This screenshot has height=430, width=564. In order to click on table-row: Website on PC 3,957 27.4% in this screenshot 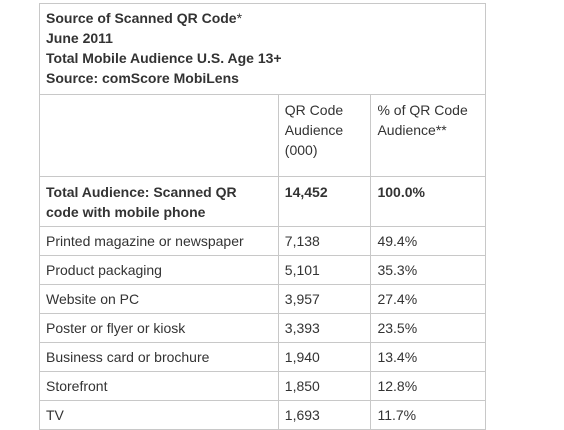, I will do `click(262, 299)`.